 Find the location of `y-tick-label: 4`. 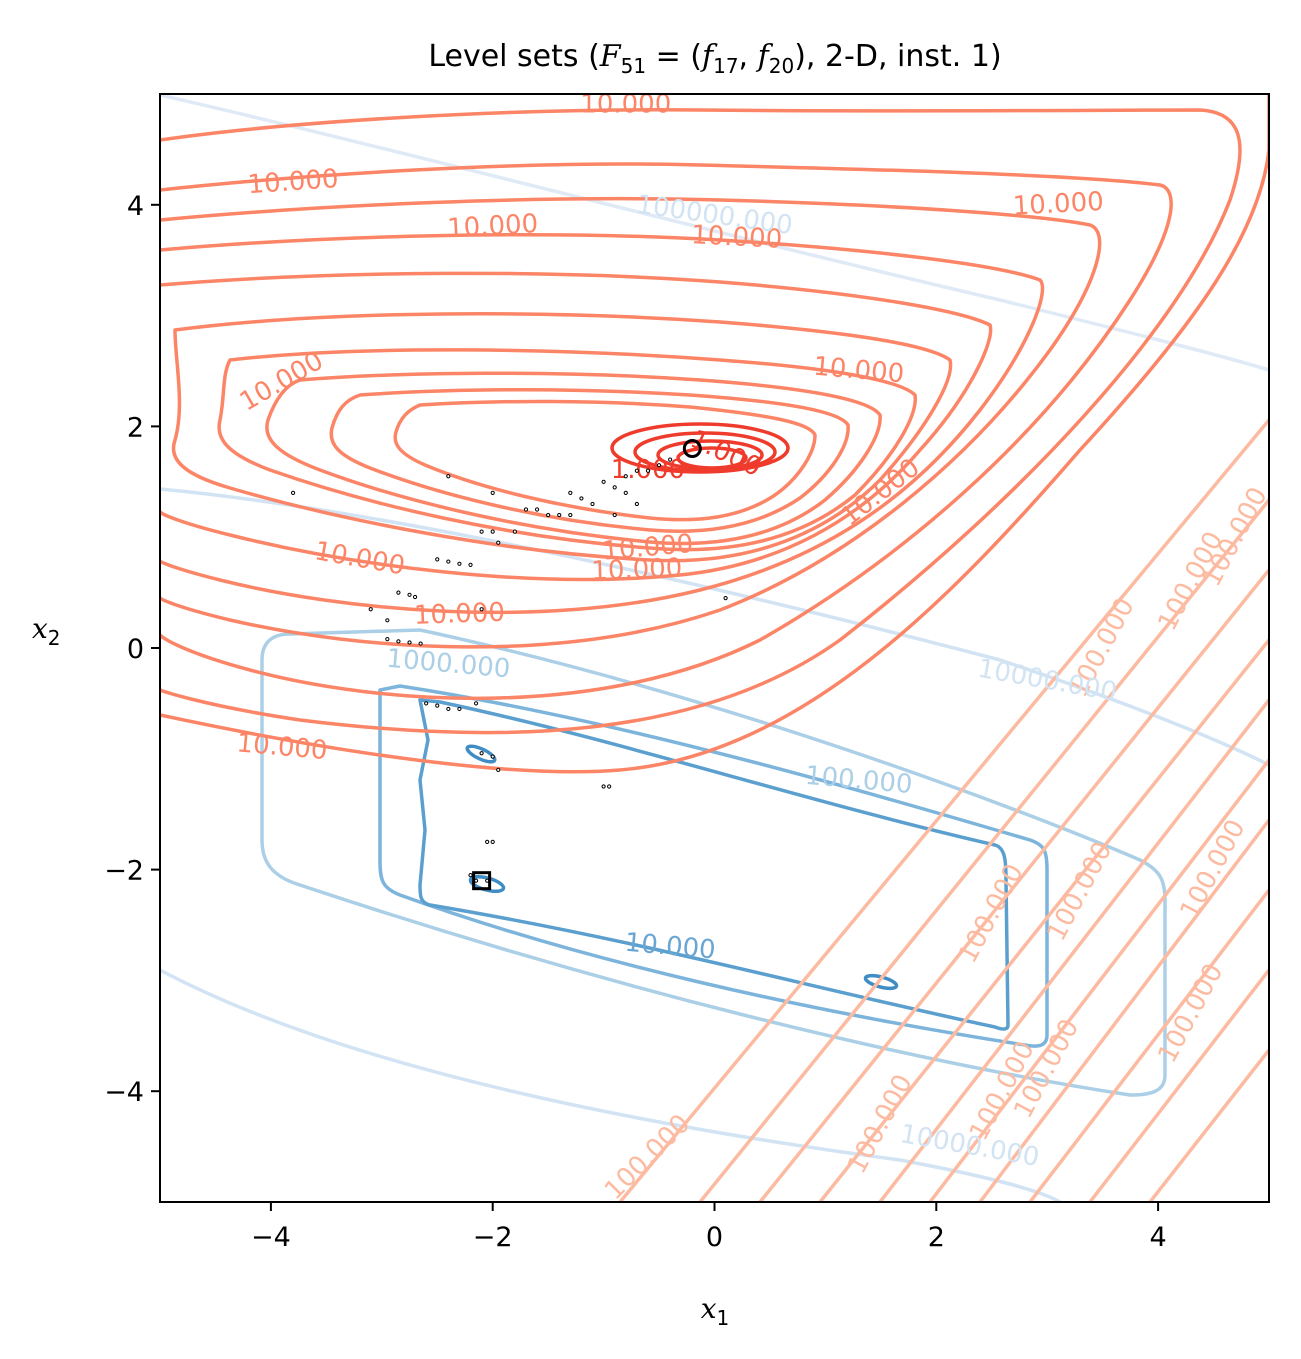

y-tick-label: 4 is located at coordinates (135, 206).